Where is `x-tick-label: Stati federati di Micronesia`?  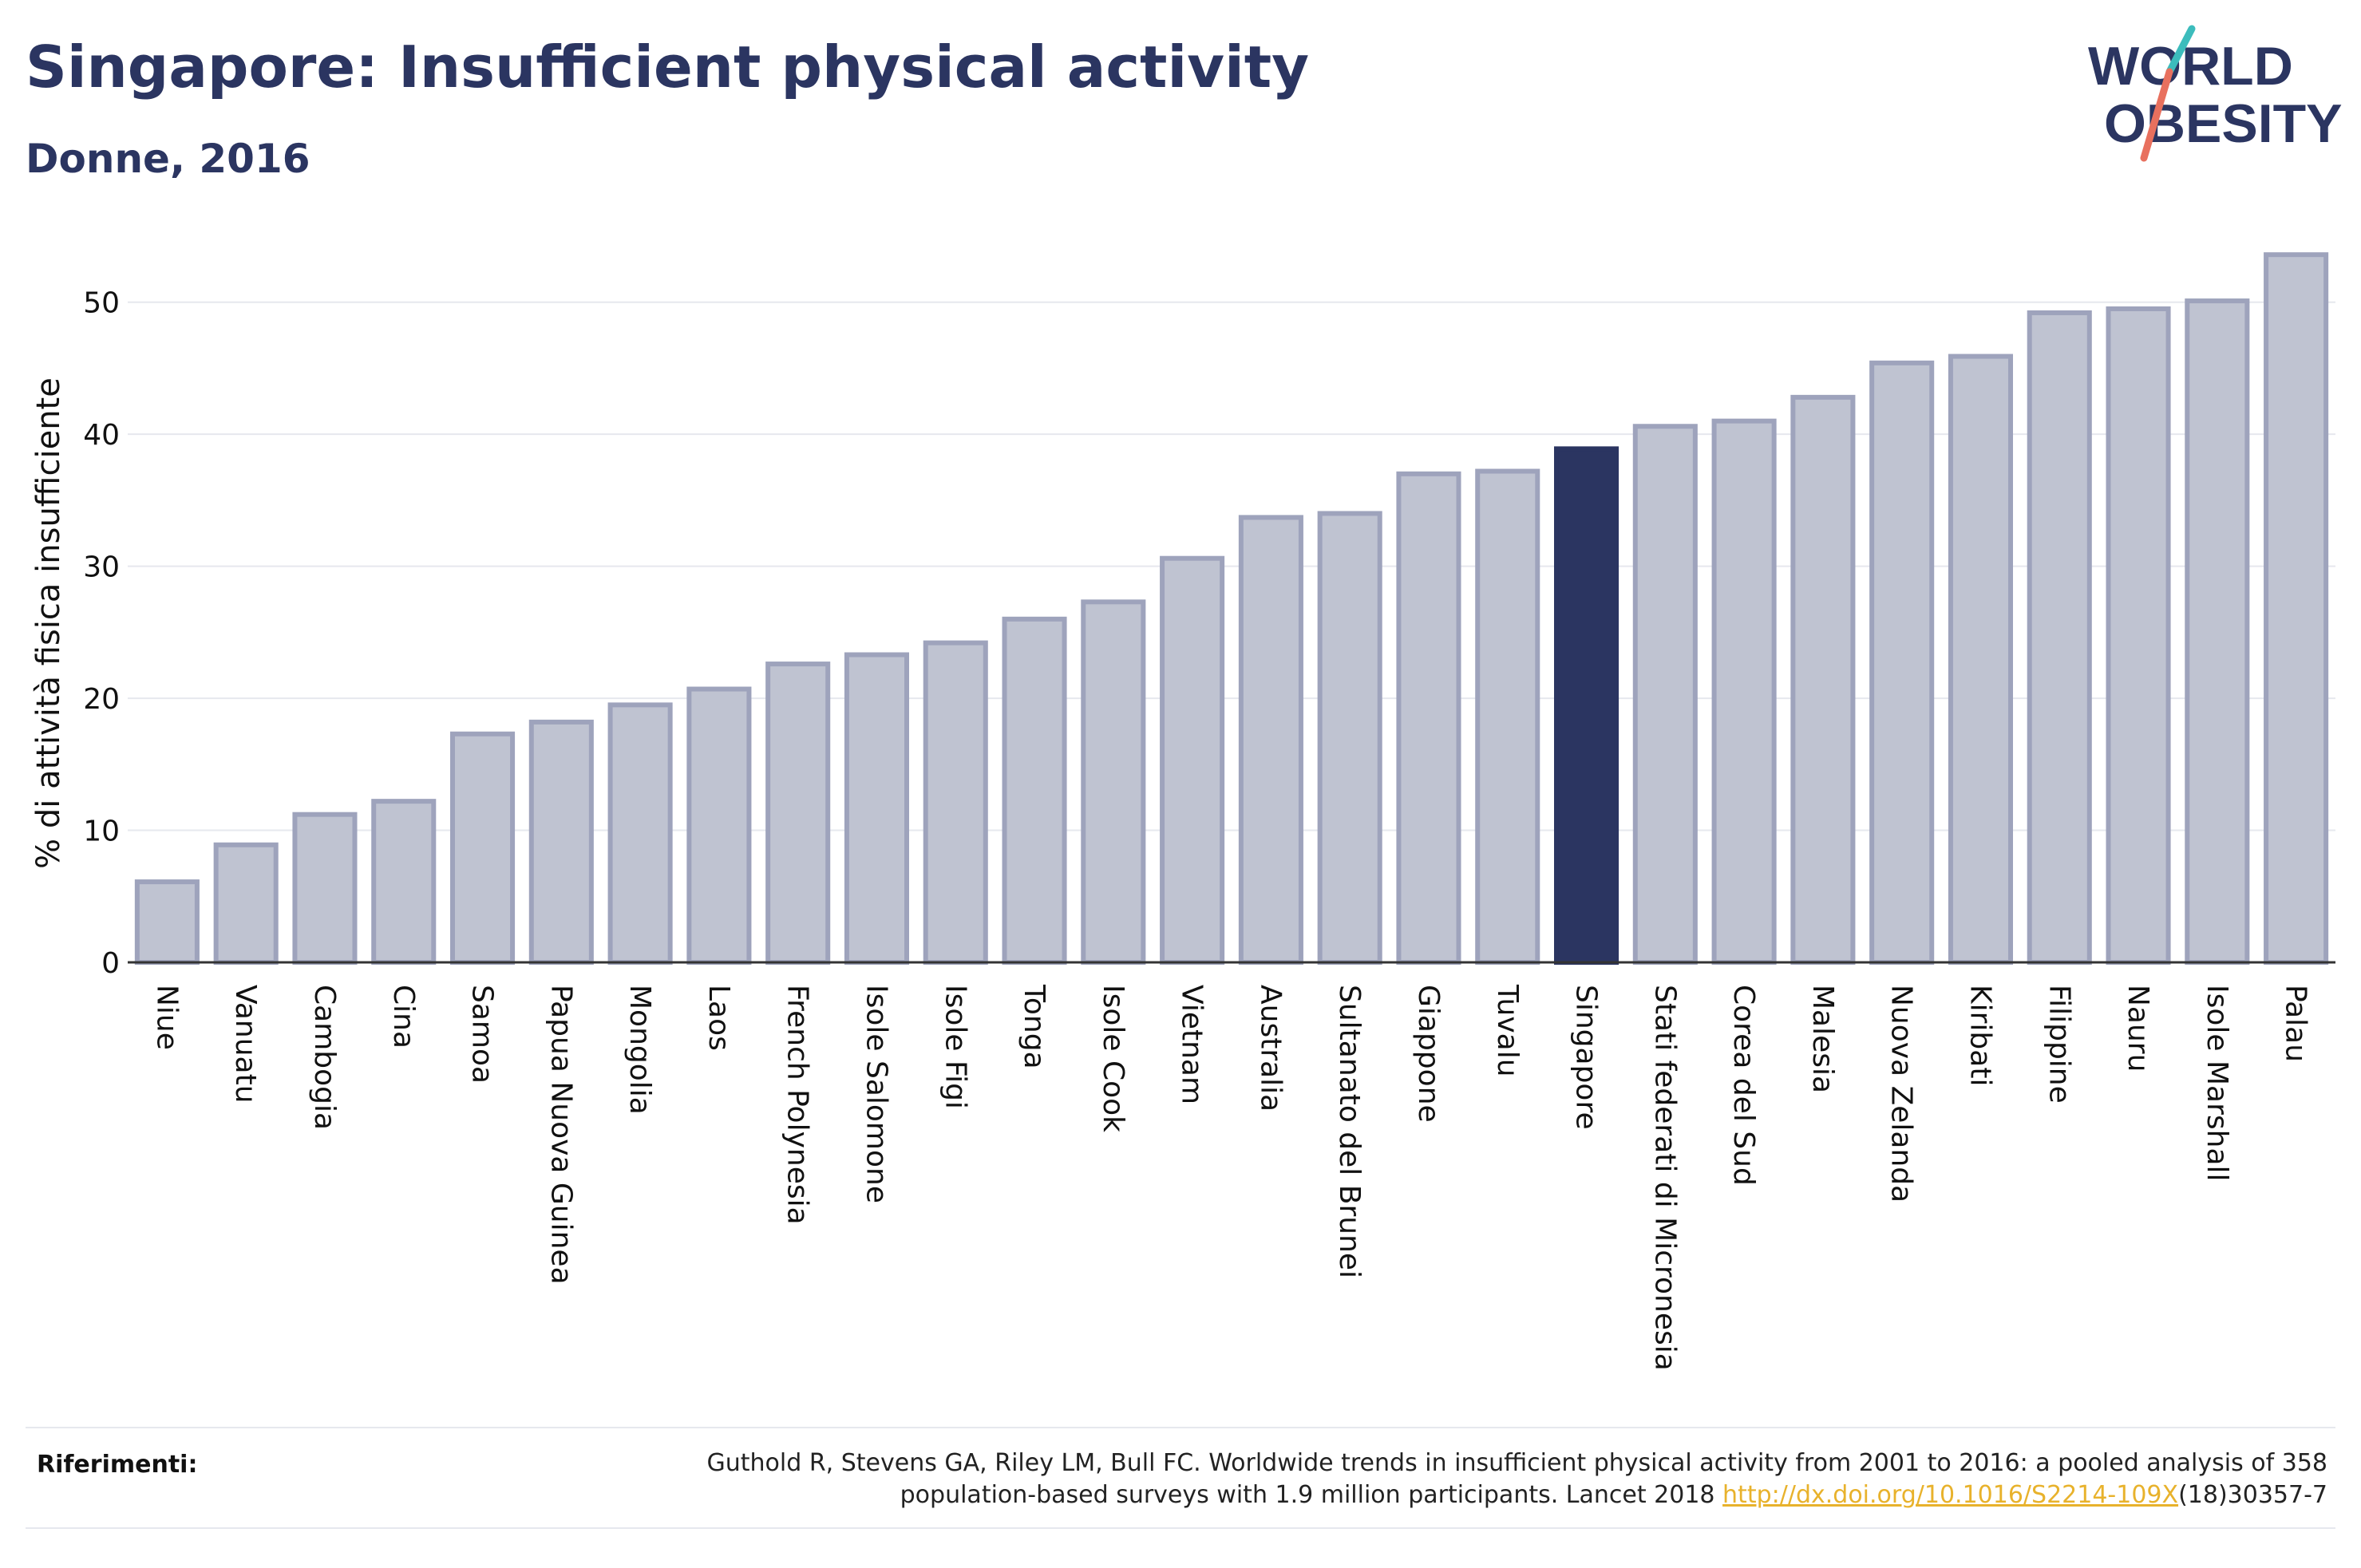
x-tick-label: Stati federati di Micronesia is located at coordinates (1664, 1178).